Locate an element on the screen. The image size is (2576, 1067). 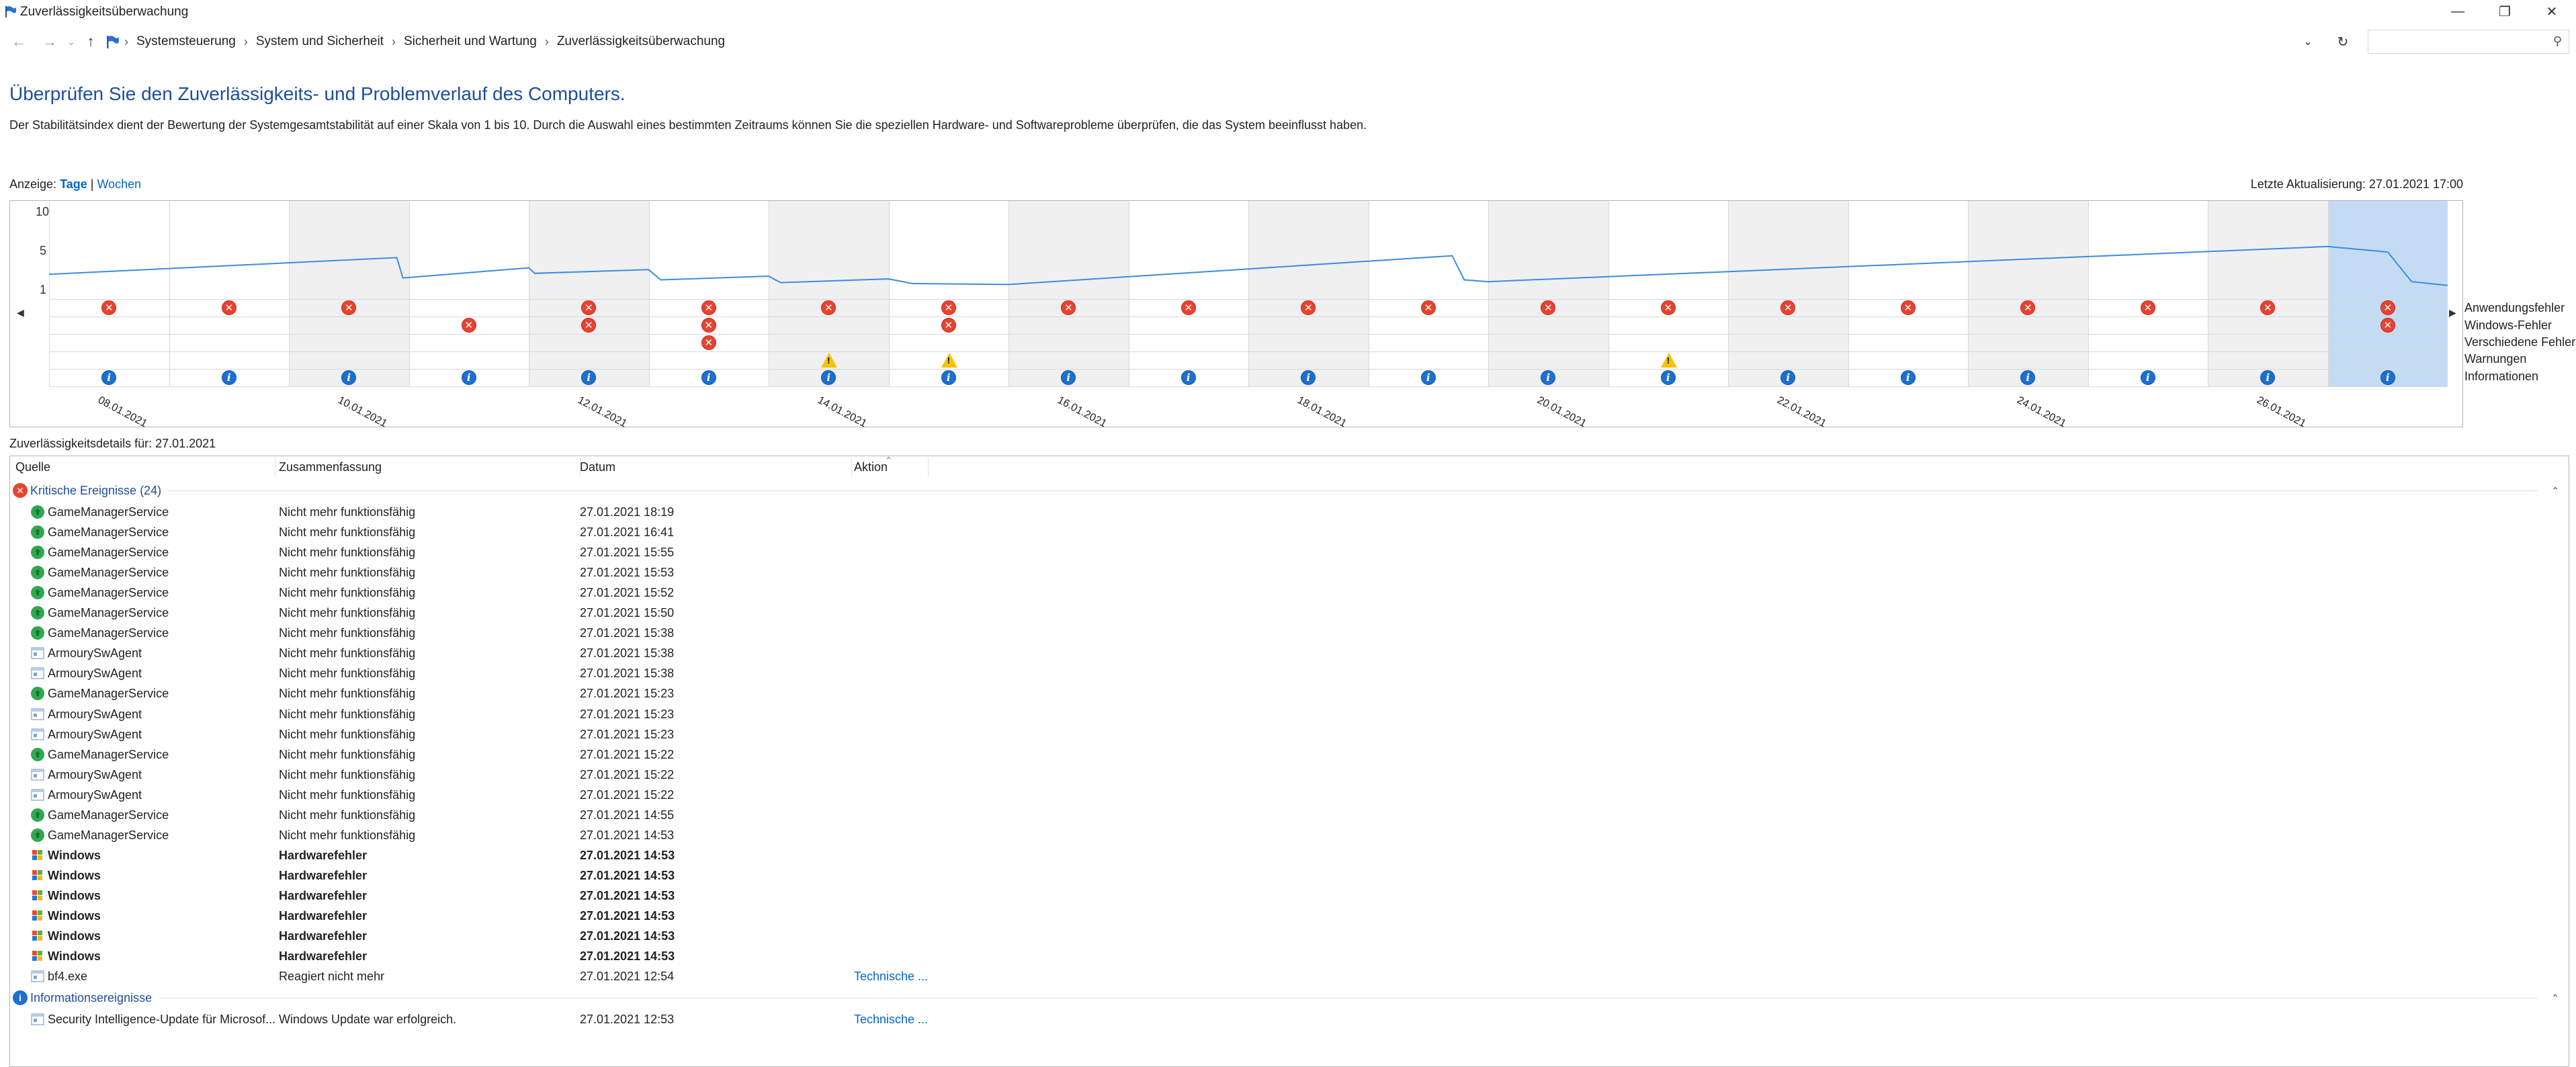
recent-locations-chevron-icon: ⌄ is located at coordinates (71, 41).